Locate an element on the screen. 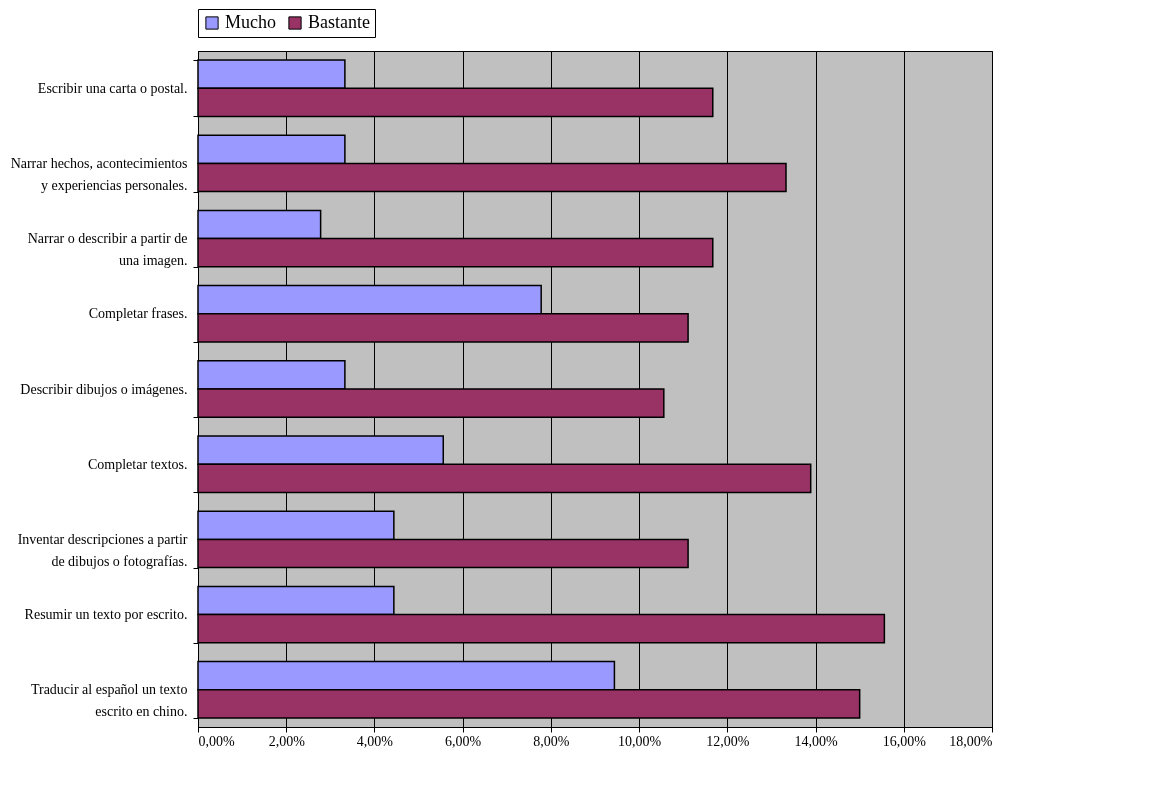 The image size is (1153, 812). x-tick-label: 8,00% is located at coordinates (551, 741).